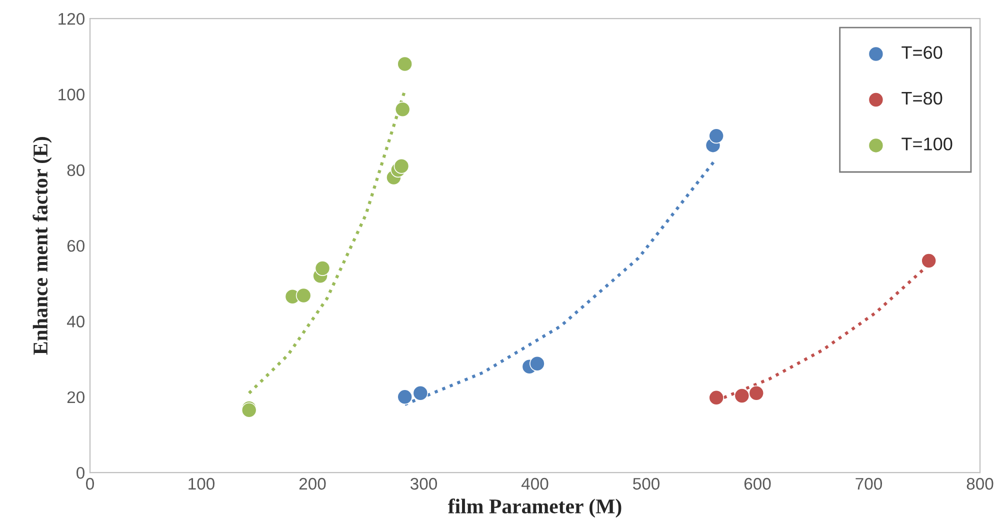  I want to click on legend-label: T=80, so click(922, 98).